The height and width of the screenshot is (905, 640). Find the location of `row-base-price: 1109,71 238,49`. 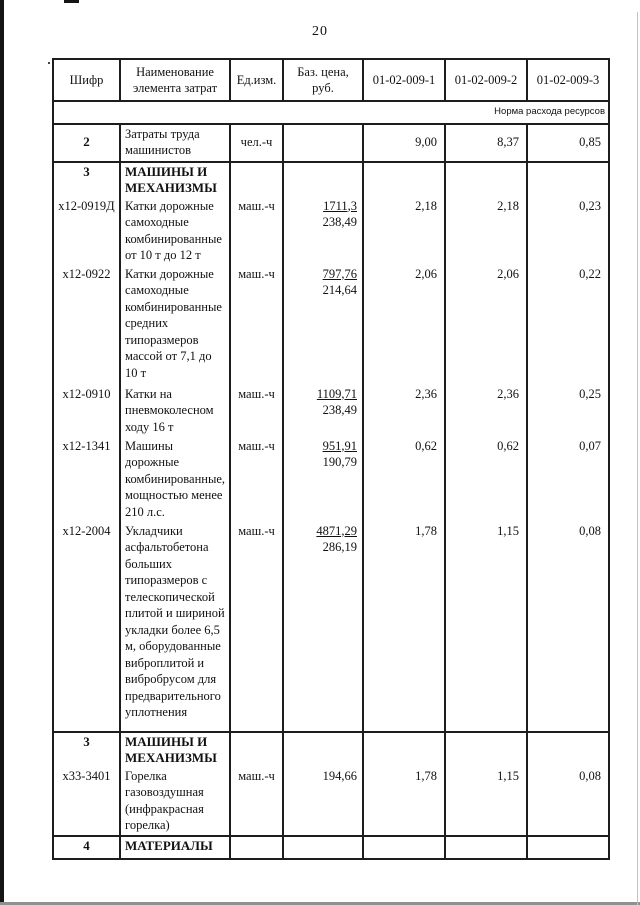

row-base-price: 1109,71 238,49 is located at coordinates (323, 410).